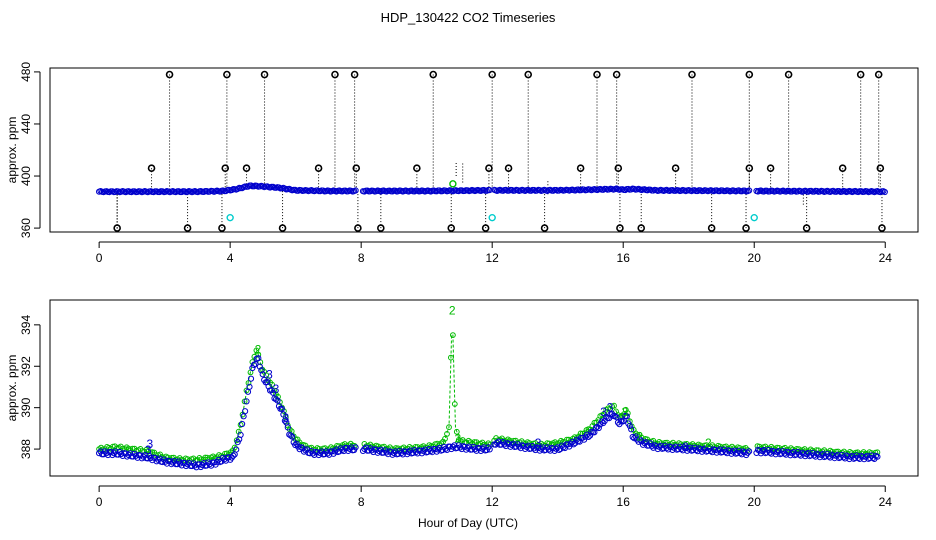  Describe the element at coordinates (26, 325) in the screenshot. I see `y-tick-label: 394` at that location.